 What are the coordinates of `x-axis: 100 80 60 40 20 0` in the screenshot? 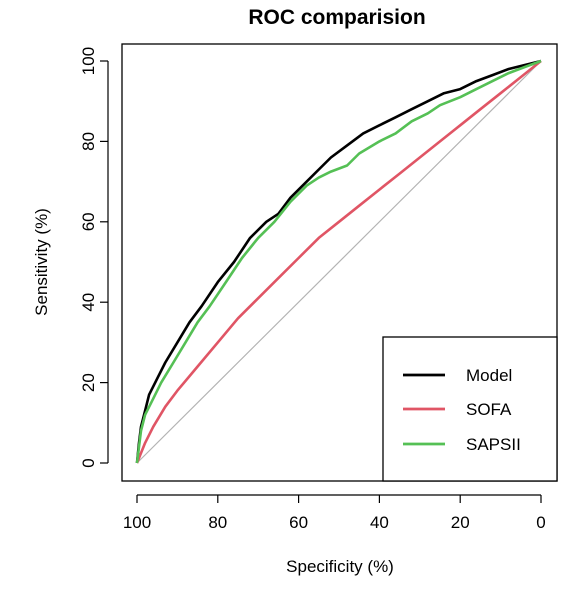 It's located at (334, 513).